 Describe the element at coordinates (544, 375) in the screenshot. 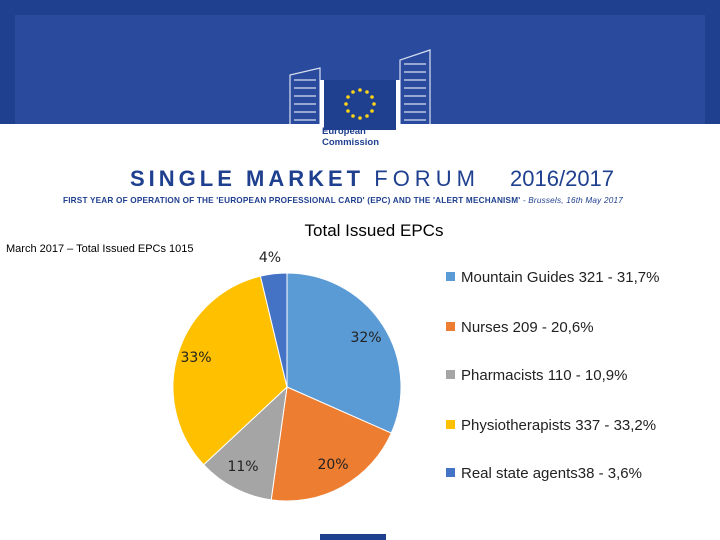

I see `legend-label: Pharmacists 110 - 10,9%` at that location.